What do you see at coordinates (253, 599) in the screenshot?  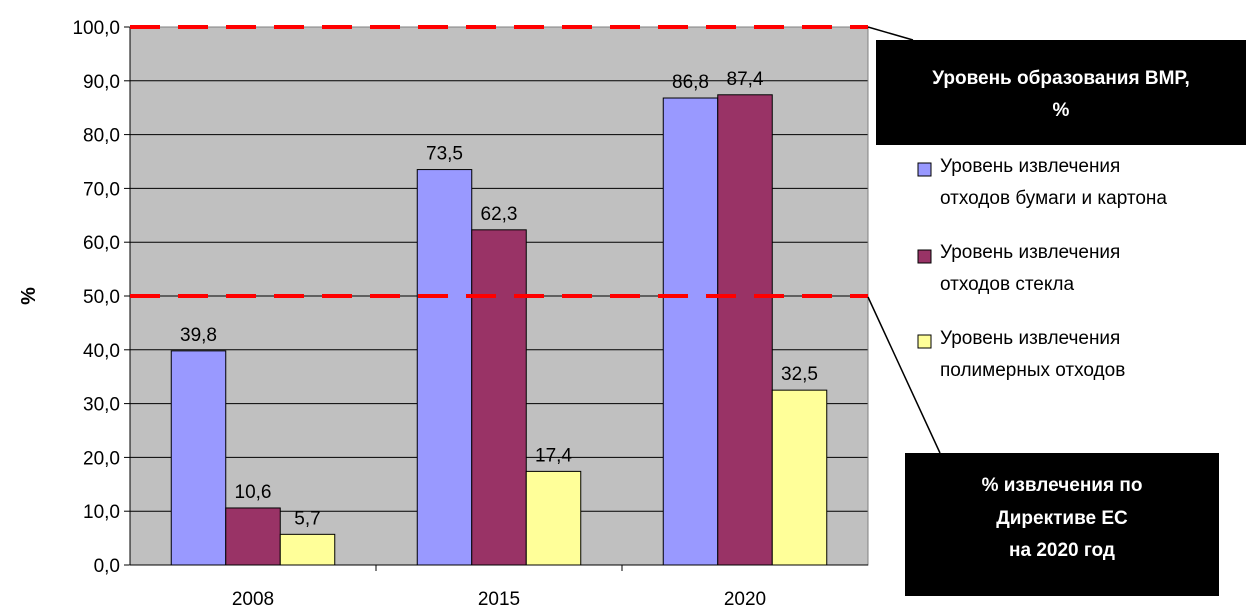 I see `x-tick-label: 2008` at bounding box center [253, 599].